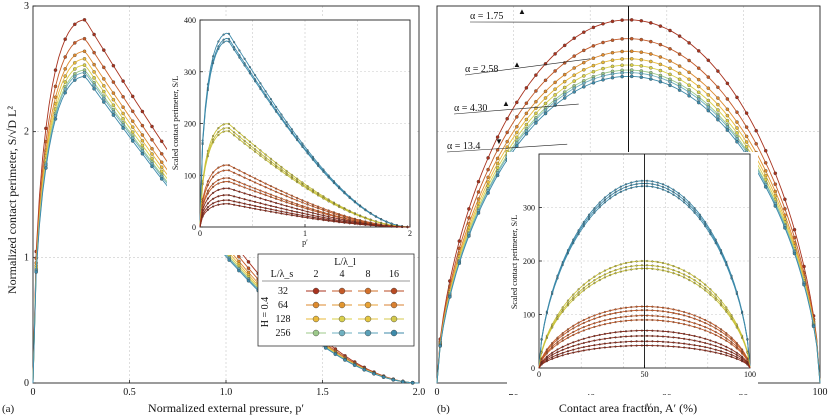 Image resolution: width=830 pixels, height=418 pixels. What do you see at coordinates (639, 292) in the screenshot?
I see `panel-b-inset-ticks: 0 50 100 0 100 200 300` at bounding box center [639, 292].